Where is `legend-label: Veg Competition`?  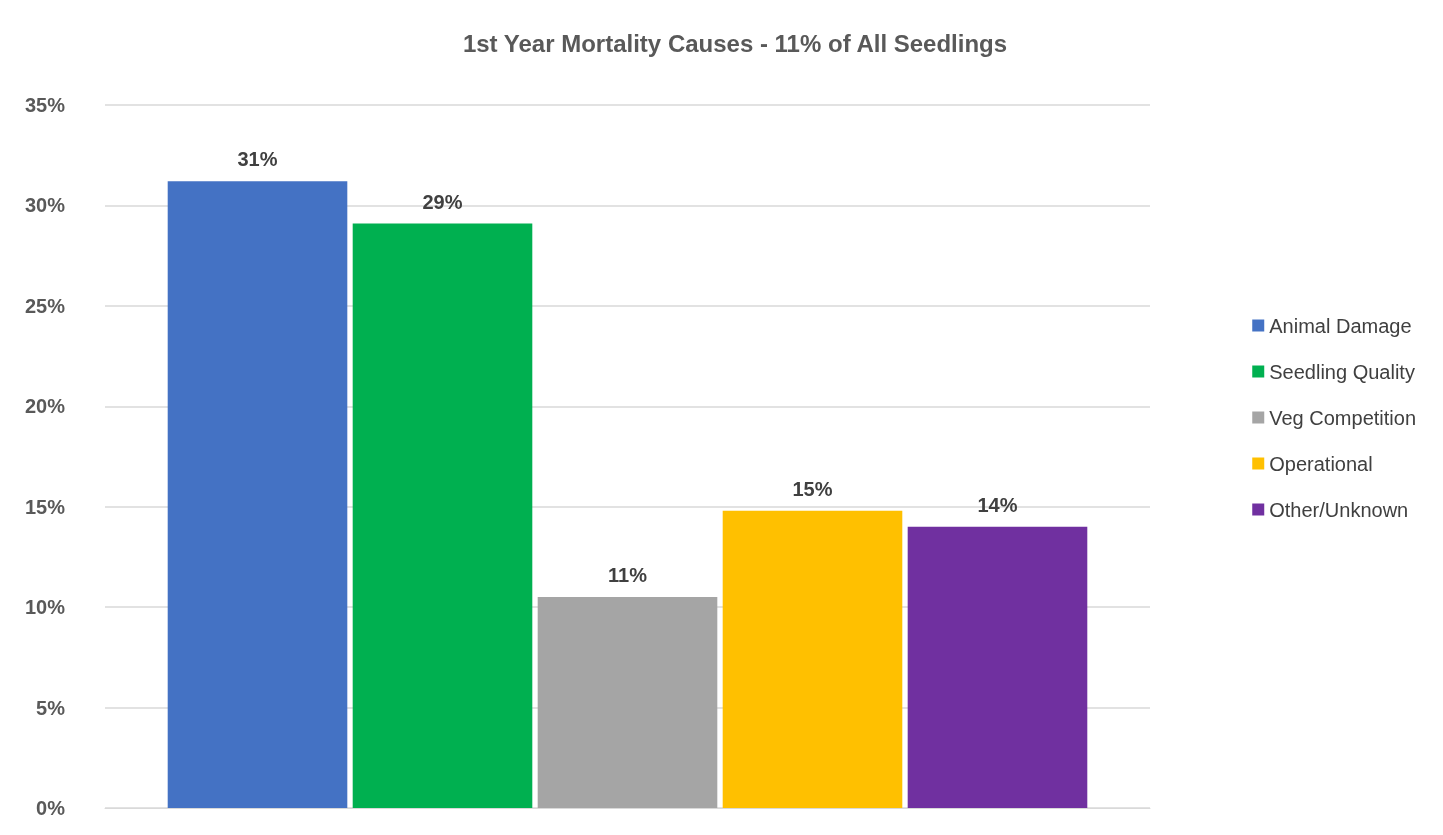
legend-label: Veg Competition is located at coordinates (1343, 417).